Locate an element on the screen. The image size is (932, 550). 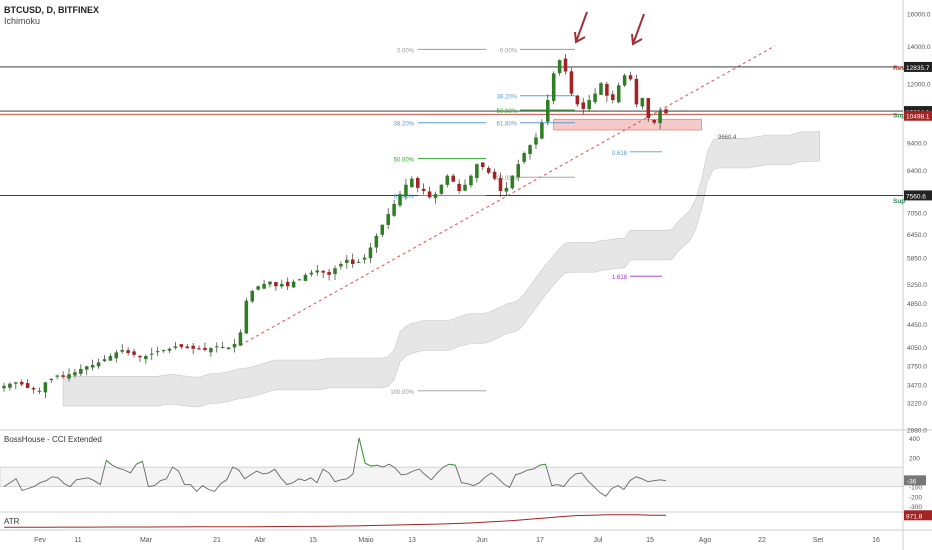
price-tag-text: 10498.1 is located at coordinates (918, 117).